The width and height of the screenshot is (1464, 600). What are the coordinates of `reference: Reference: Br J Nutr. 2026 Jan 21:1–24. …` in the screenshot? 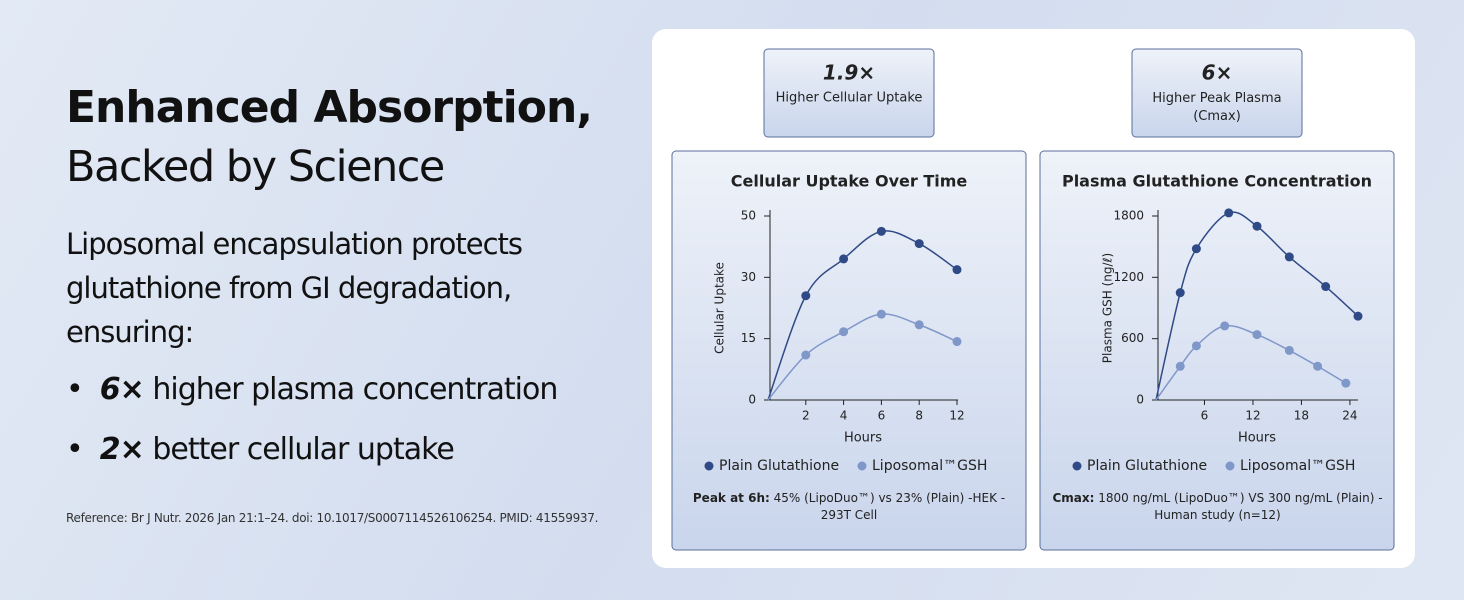 It's located at (332, 518).